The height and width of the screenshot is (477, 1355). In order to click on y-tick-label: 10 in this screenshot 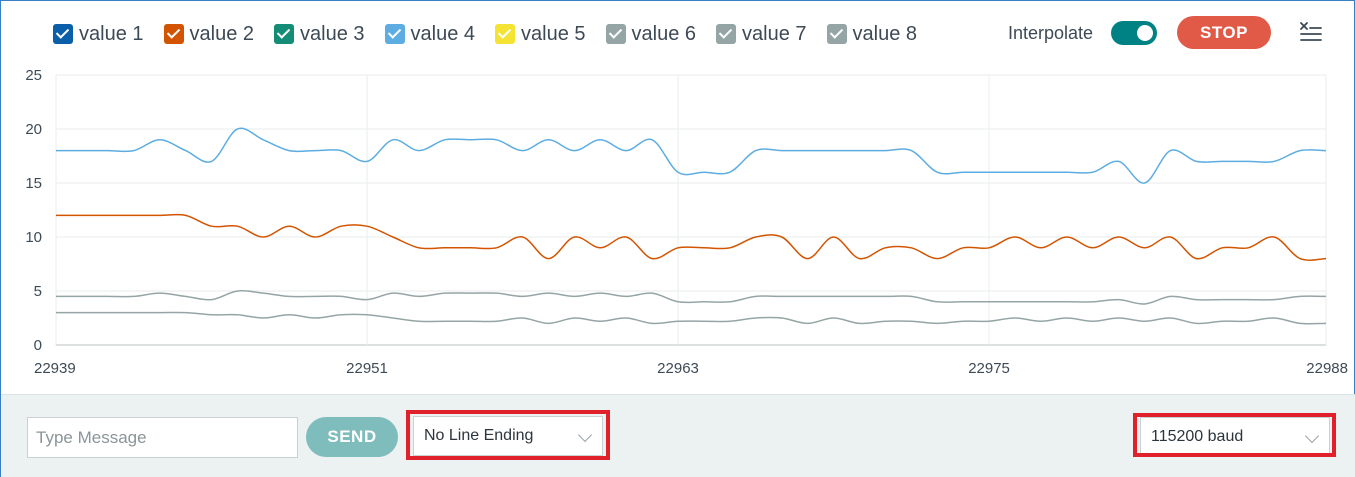, I will do `click(33, 237)`.